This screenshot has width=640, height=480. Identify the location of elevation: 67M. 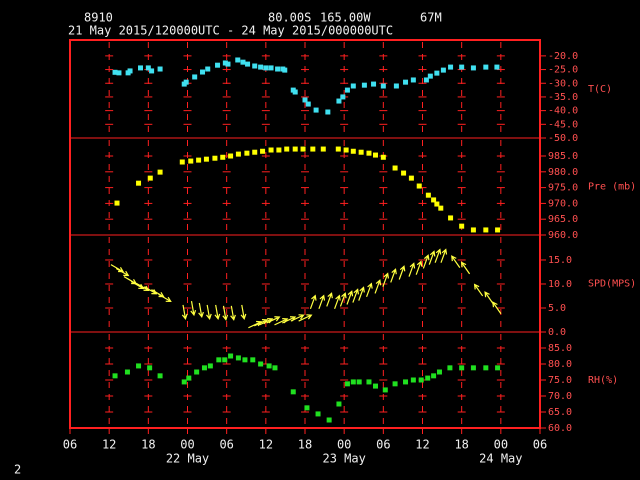
(431, 18).